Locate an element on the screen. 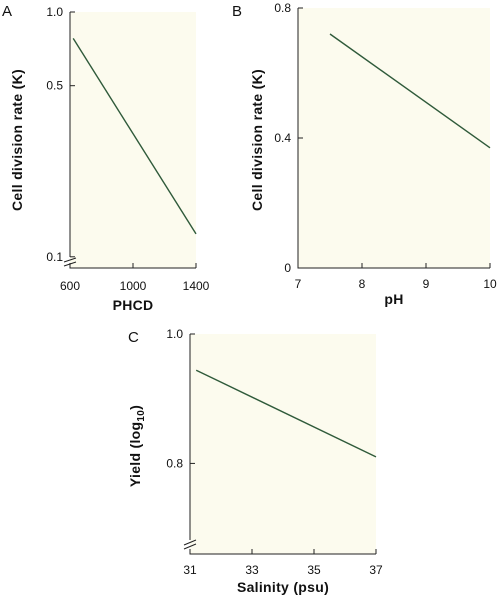 The image size is (500, 599). y-tick-label: 0 is located at coordinates (287, 268).